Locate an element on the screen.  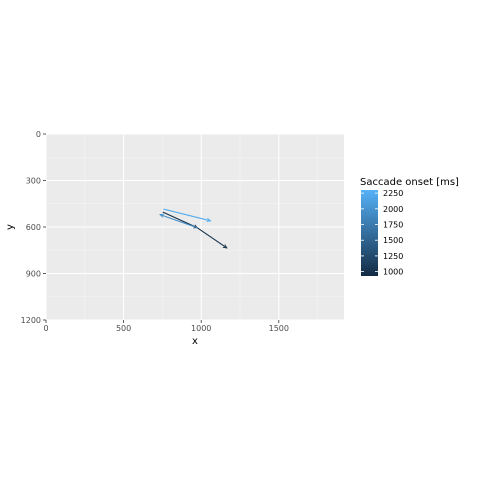
legend-breaks: 2250 2000 1750 1500 1250 1000 is located at coordinates (382, 233).